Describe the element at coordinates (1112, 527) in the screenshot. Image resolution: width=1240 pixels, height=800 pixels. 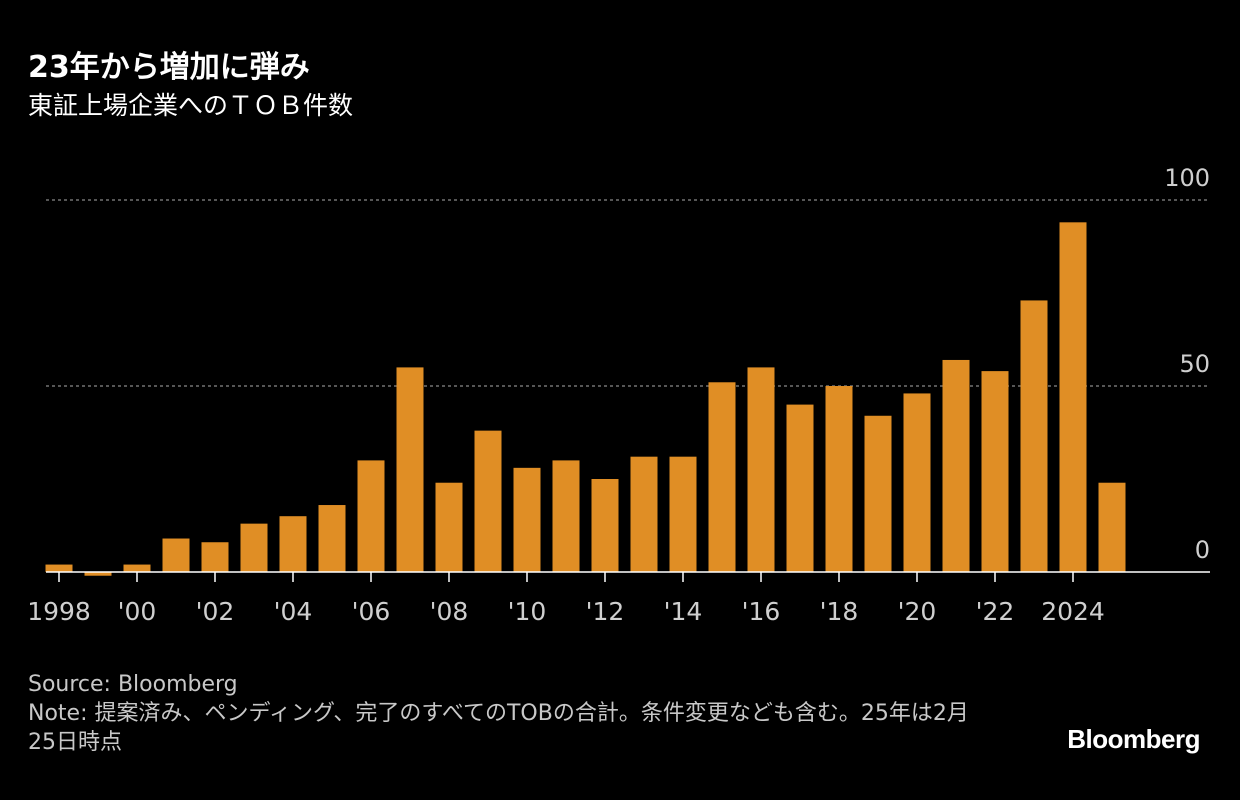
I see `bar-2025` at that location.